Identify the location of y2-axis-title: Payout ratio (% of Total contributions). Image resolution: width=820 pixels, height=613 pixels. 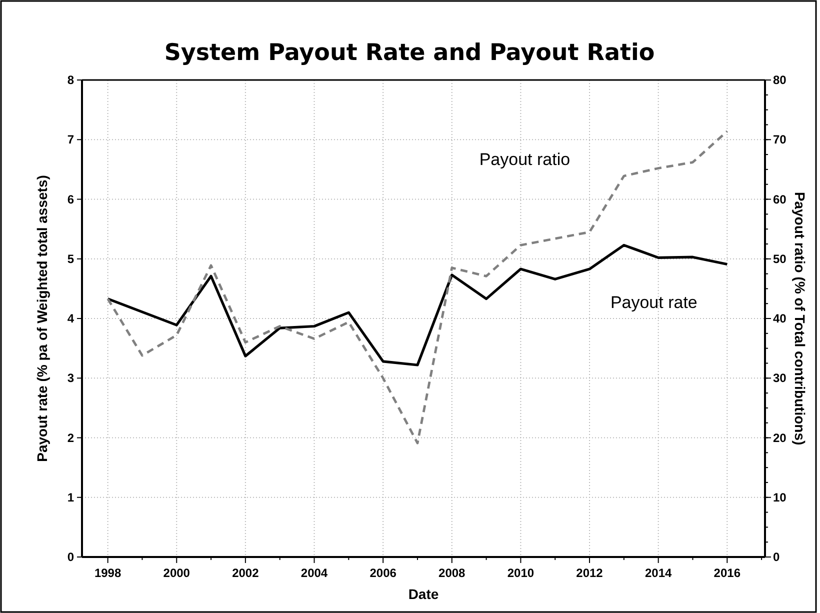
(800, 319).